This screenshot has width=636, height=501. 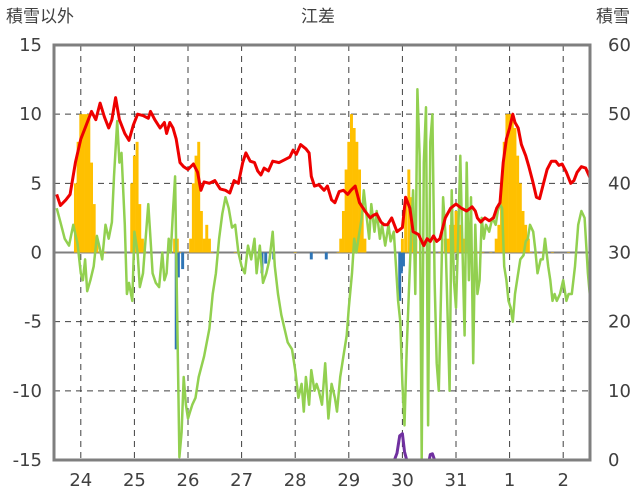 I want to click on chart-title: 江差, so click(x=318, y=17).